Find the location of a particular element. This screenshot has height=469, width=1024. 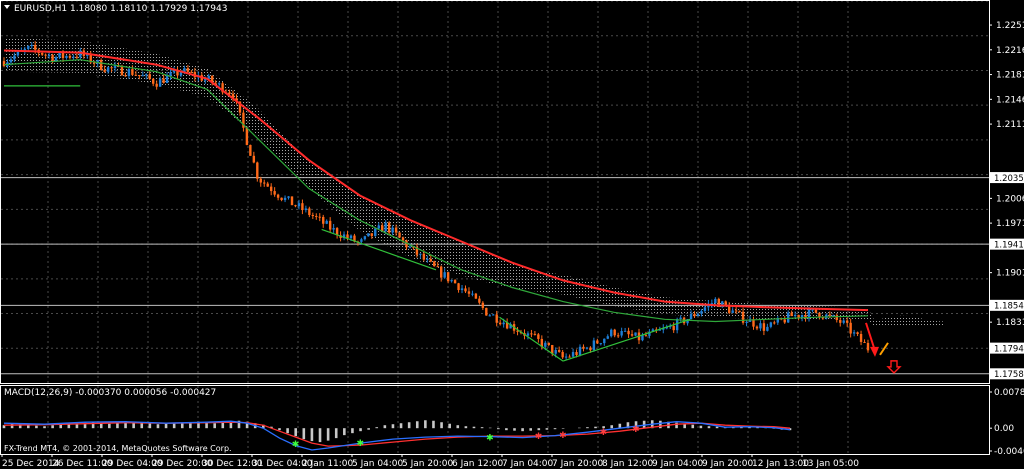

level-price-label: 1.18548 is located at coordinates (1009, 307).